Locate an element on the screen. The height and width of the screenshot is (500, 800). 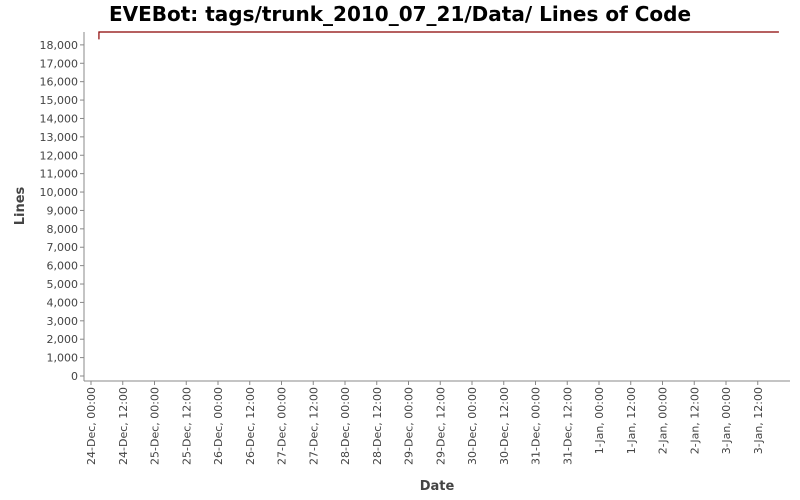
y-tick-label: 17,000 is located at coordinates (59, 63).